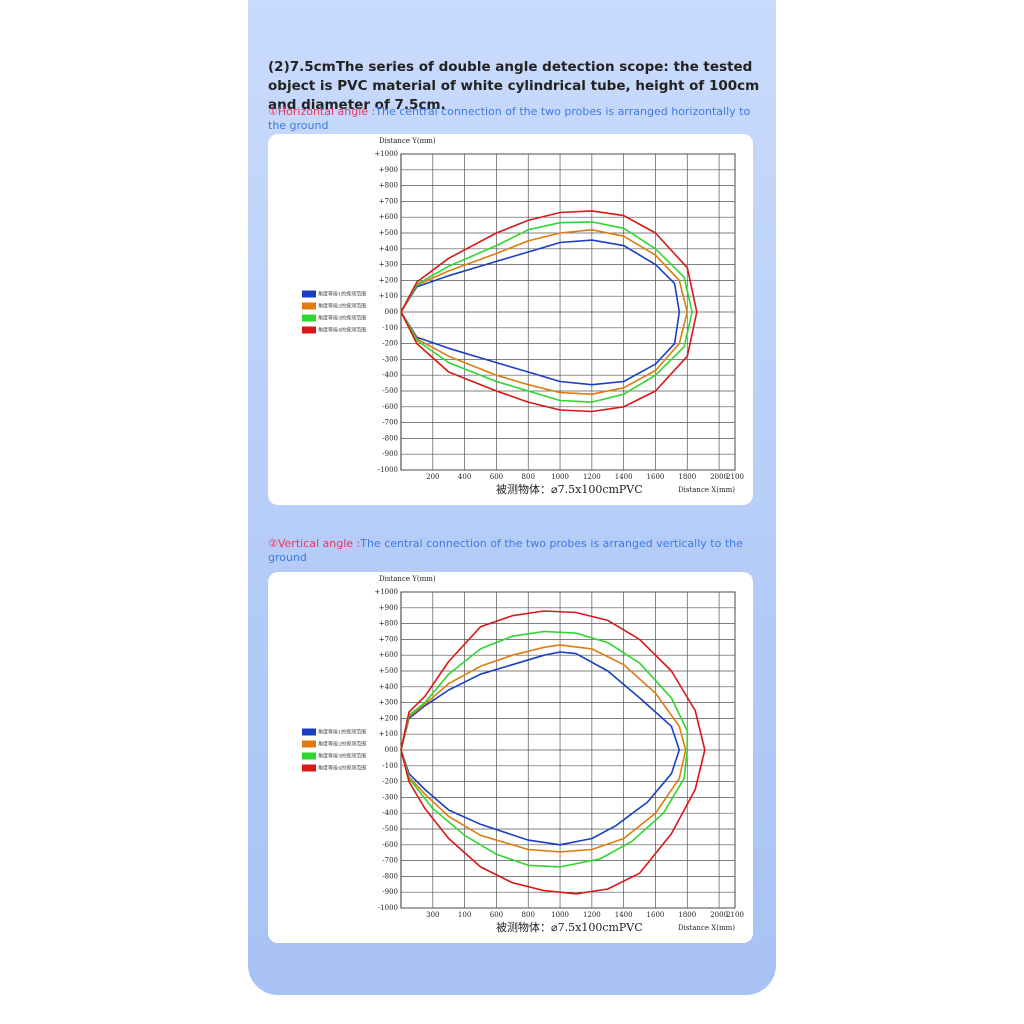  I want to click on x-tick-label: 100, so click(464, 915).